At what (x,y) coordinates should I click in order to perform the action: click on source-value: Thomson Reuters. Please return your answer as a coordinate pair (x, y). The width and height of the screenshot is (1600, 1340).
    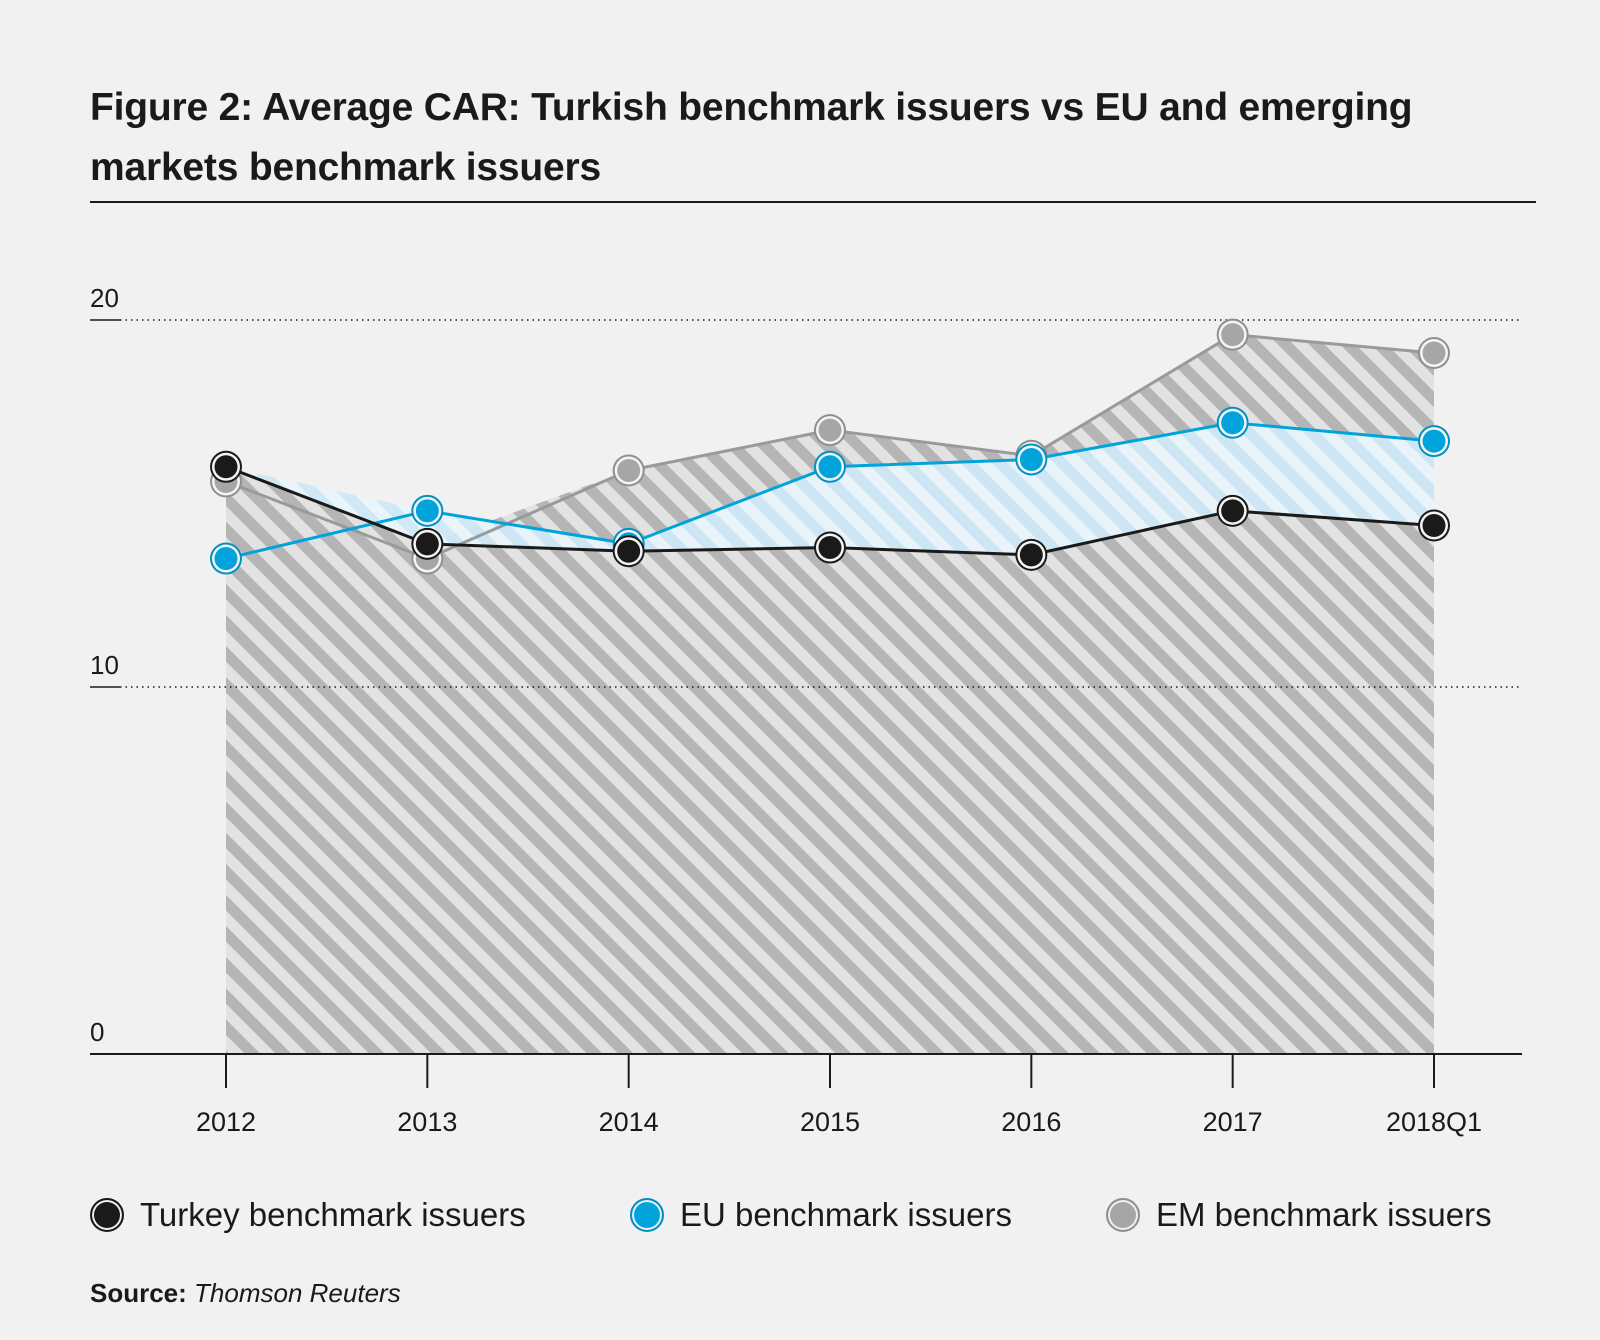
    Looking at the image, I should click on (297, 1293).